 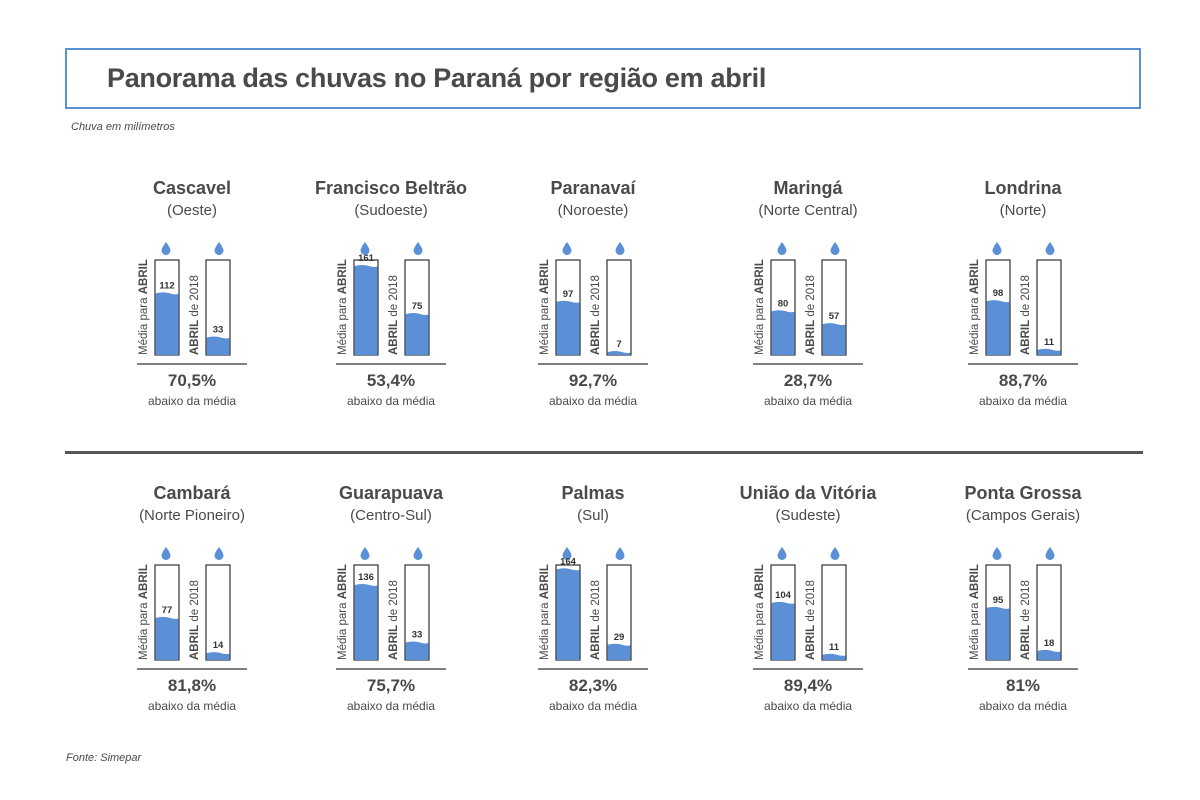 I want to click on city-name: Maringá, so click(x=808, y=188).